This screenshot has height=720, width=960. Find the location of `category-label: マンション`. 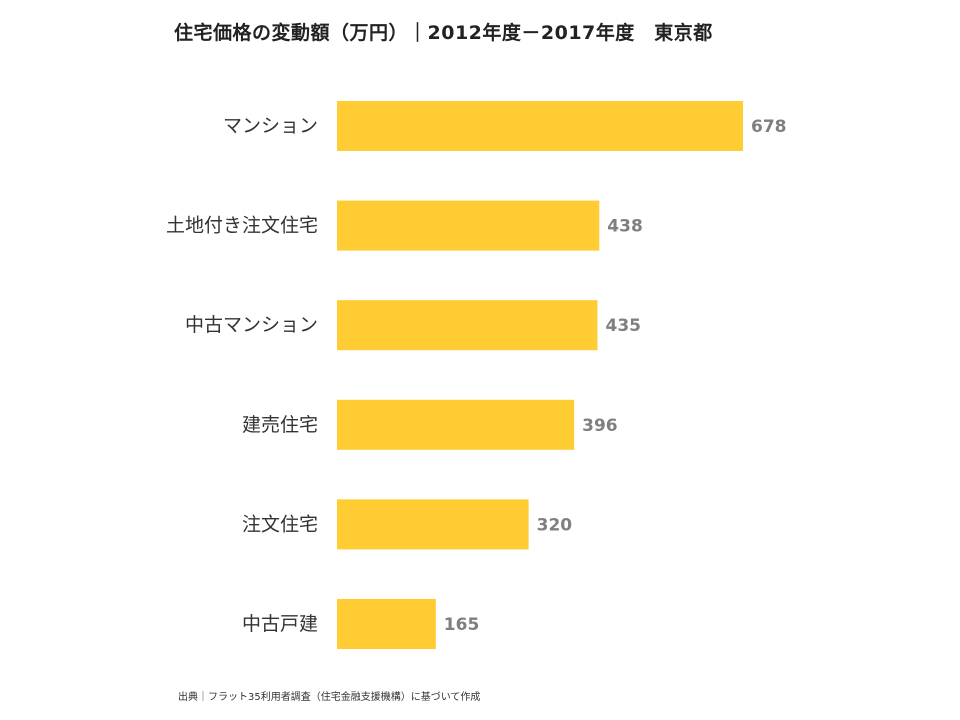

category-label: マンション is located at coordinates (270, 126).